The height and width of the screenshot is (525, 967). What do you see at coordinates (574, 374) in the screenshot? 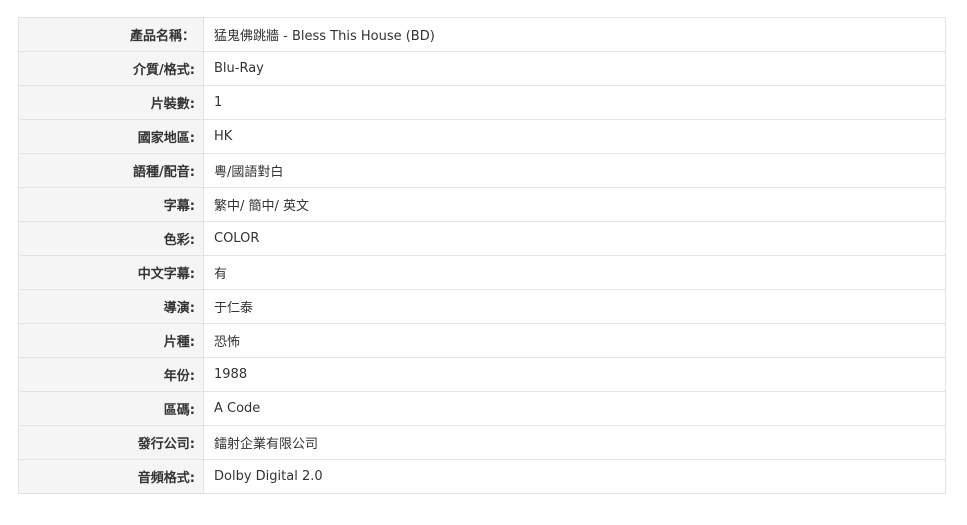
I see `row-value: 1988` at bounding box center [574, 374].